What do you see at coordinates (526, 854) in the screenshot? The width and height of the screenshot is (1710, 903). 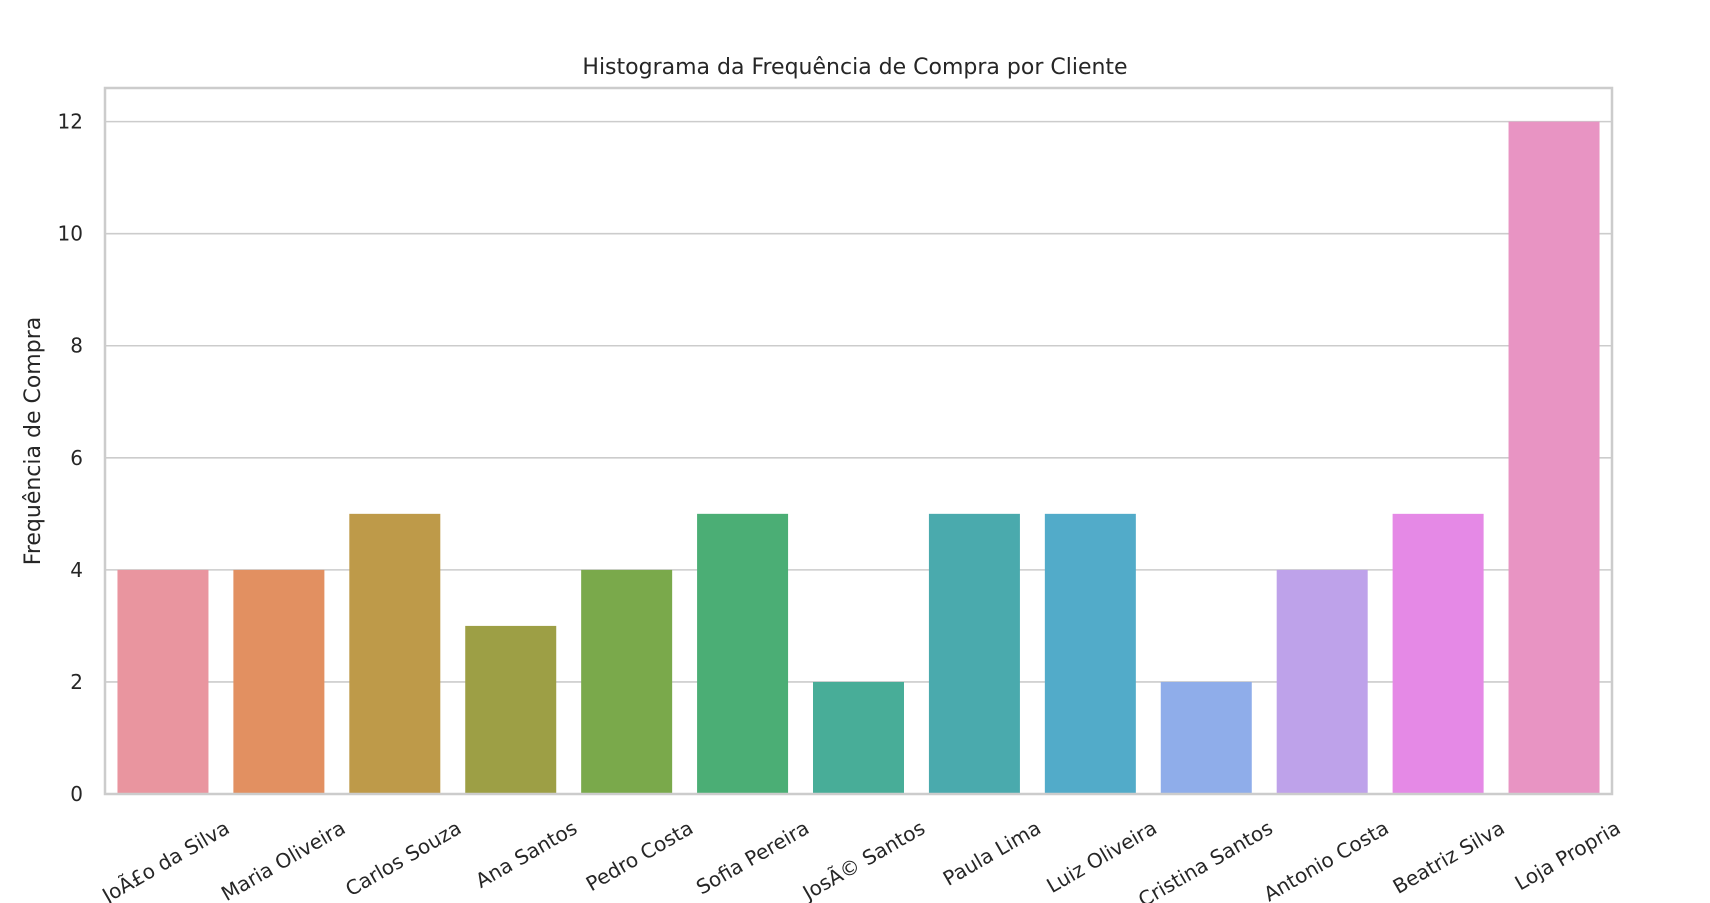 I see `x-tick-label: Ana Santos` at bounding box center [526, 854].